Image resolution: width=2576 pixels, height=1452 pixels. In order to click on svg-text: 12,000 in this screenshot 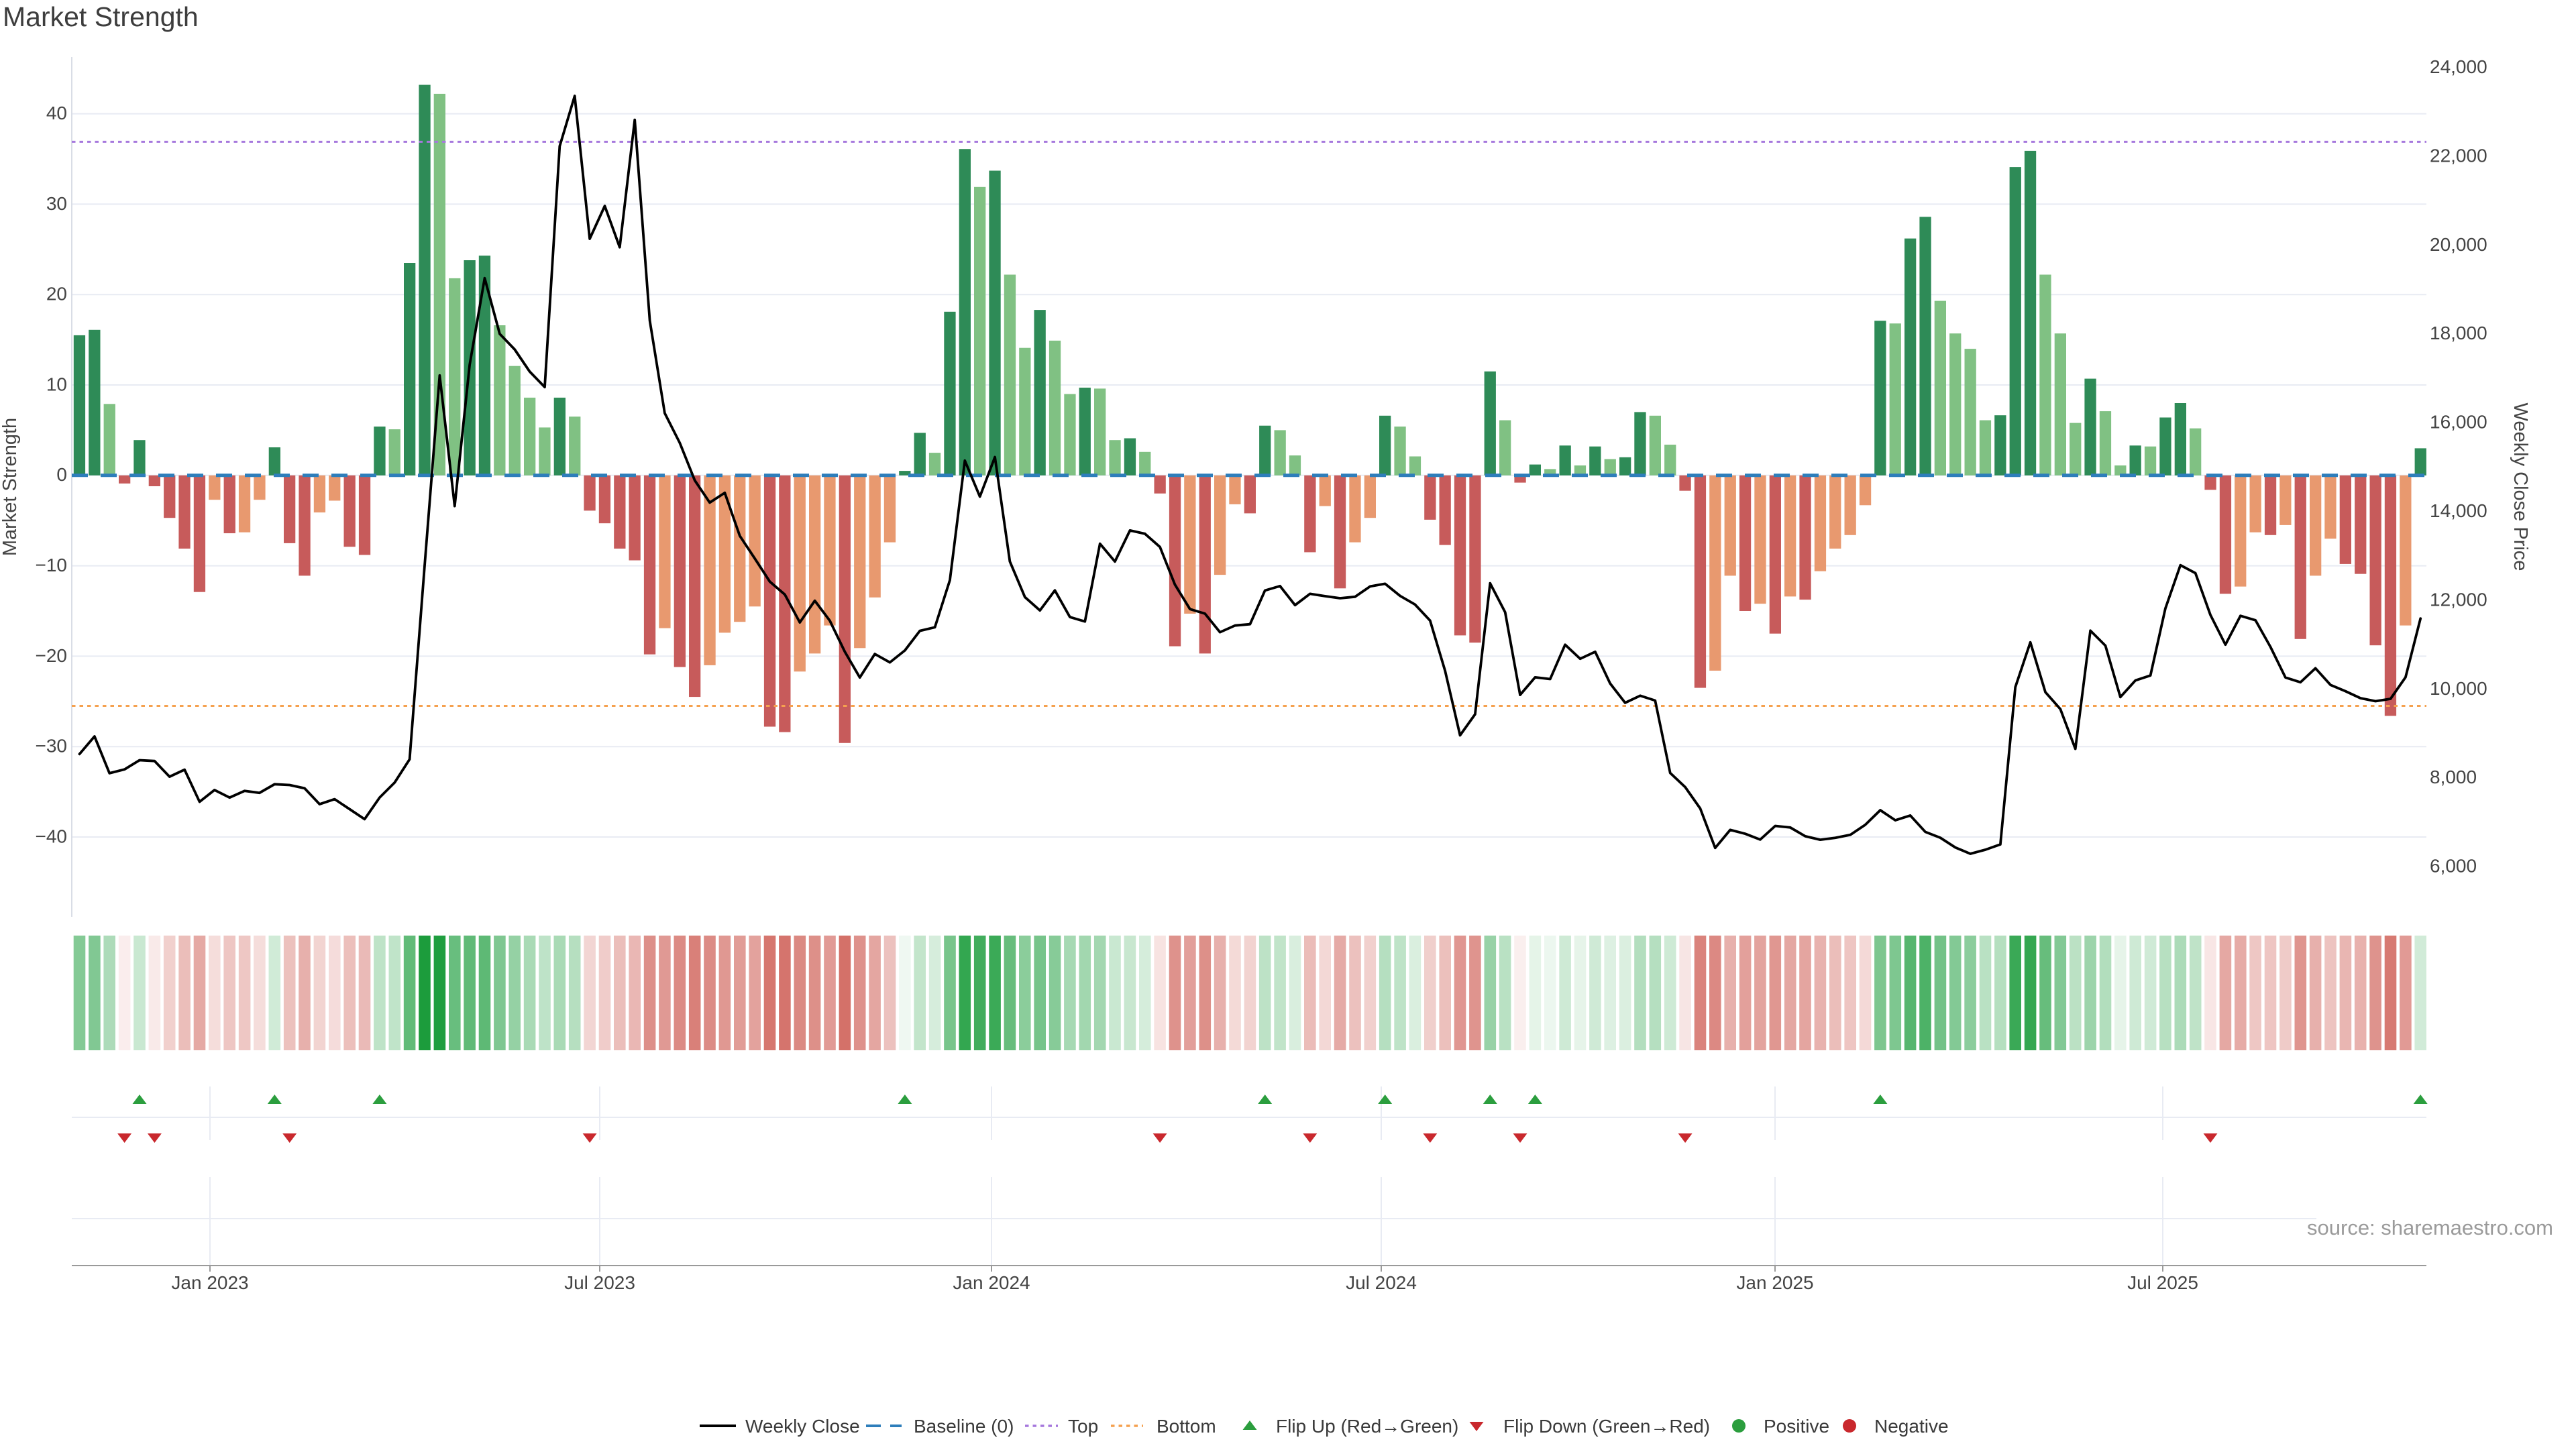, I will do `click(2458, 599)`.